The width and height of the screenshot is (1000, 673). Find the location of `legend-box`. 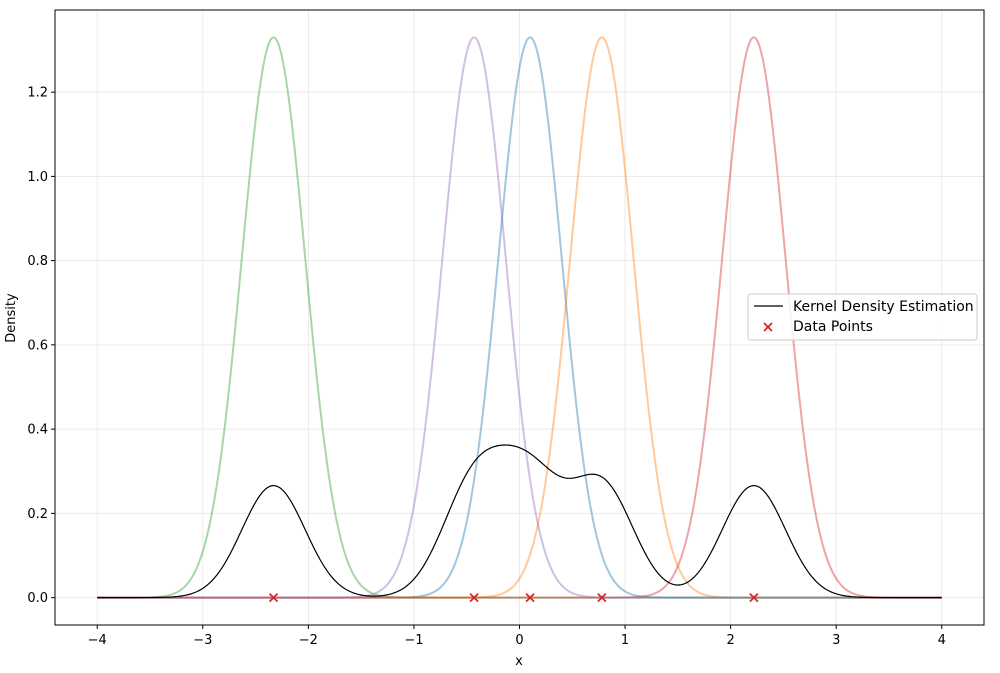

legend-box is located at coordinates (862, 317).